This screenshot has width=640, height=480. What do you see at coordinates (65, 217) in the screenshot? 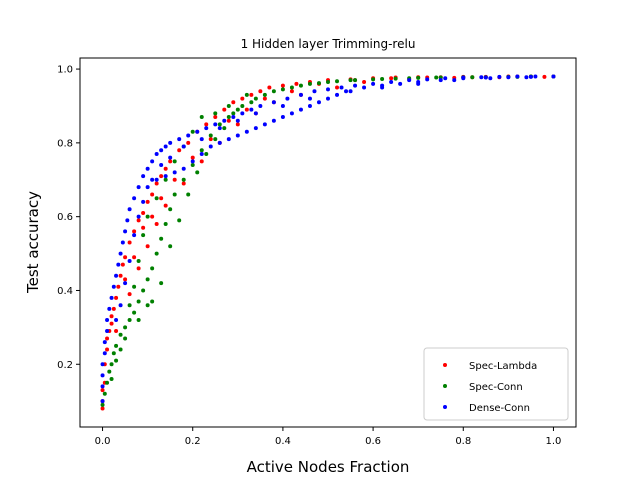
I see `y-tick-label: 0.6` at bounding box center [65, 217].